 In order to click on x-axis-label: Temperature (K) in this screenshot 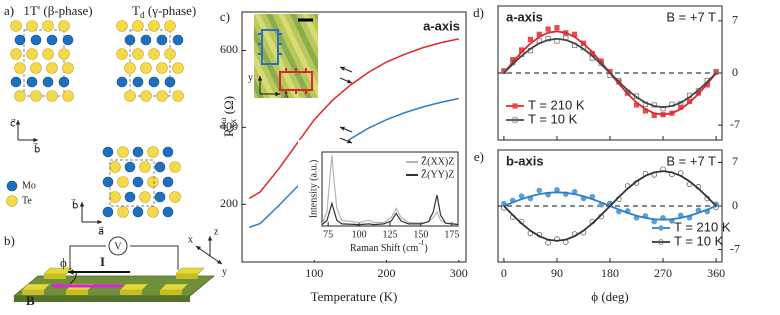, I will do `click(354, 296)`.